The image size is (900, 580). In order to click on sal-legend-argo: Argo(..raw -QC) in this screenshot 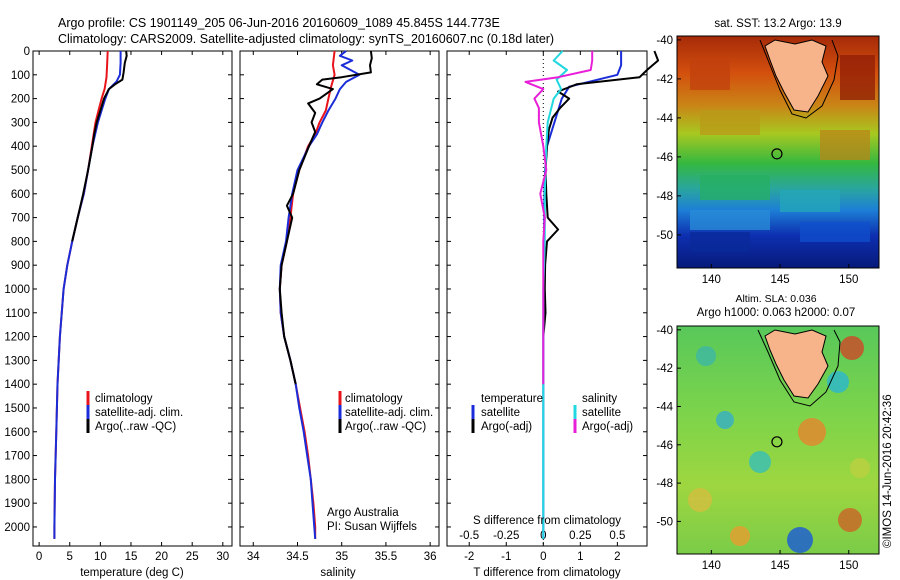, I will do `click(385, 427)`.